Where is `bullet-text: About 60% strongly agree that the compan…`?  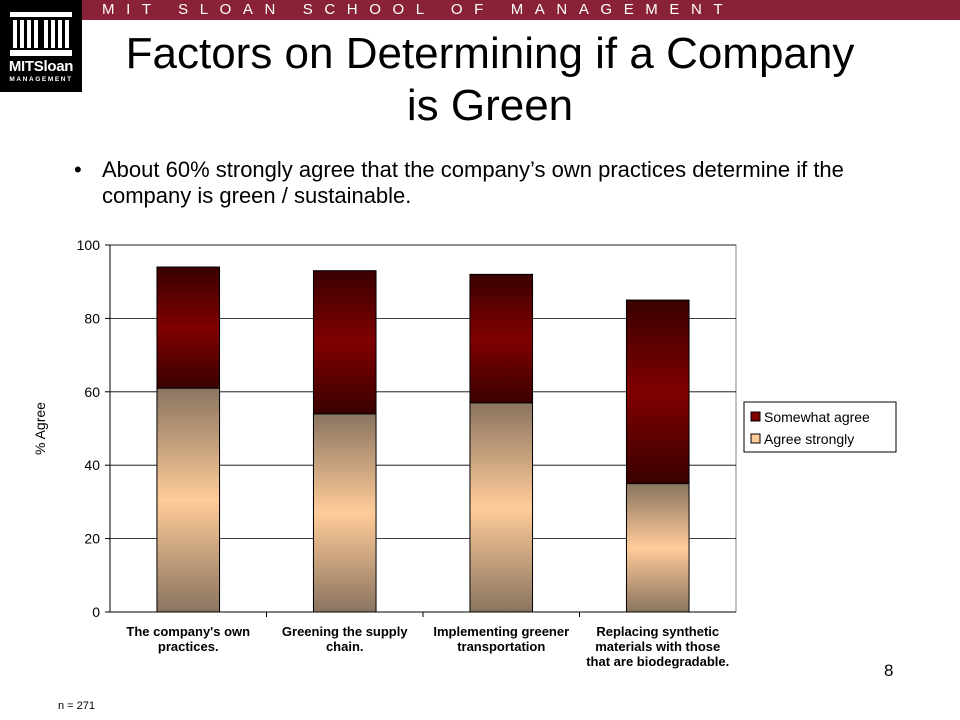
bullet-text: About 60% strongly agree that the compan… is located at coordinates (473, 182).